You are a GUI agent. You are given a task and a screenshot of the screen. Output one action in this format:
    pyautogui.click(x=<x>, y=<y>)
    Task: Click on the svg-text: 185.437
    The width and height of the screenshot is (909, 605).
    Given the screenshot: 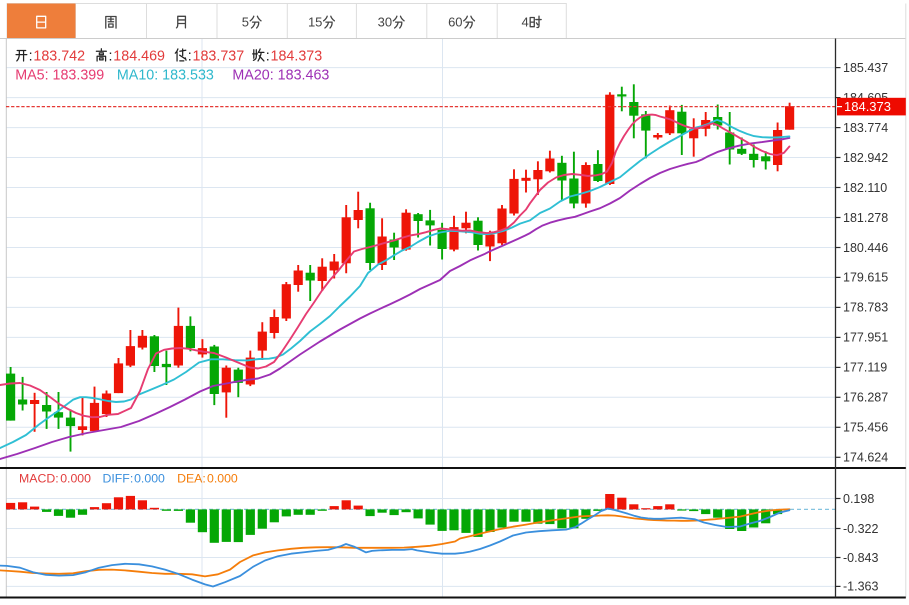 What is the action you would take?
    pyautogui.click(x=865, y=68)
    